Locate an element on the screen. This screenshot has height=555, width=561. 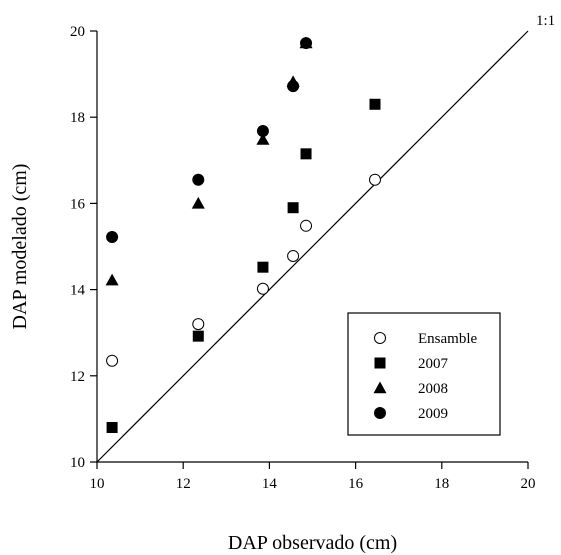
legend: Ensamble 2007 2008 2009 is located at coordinates (424, 374).